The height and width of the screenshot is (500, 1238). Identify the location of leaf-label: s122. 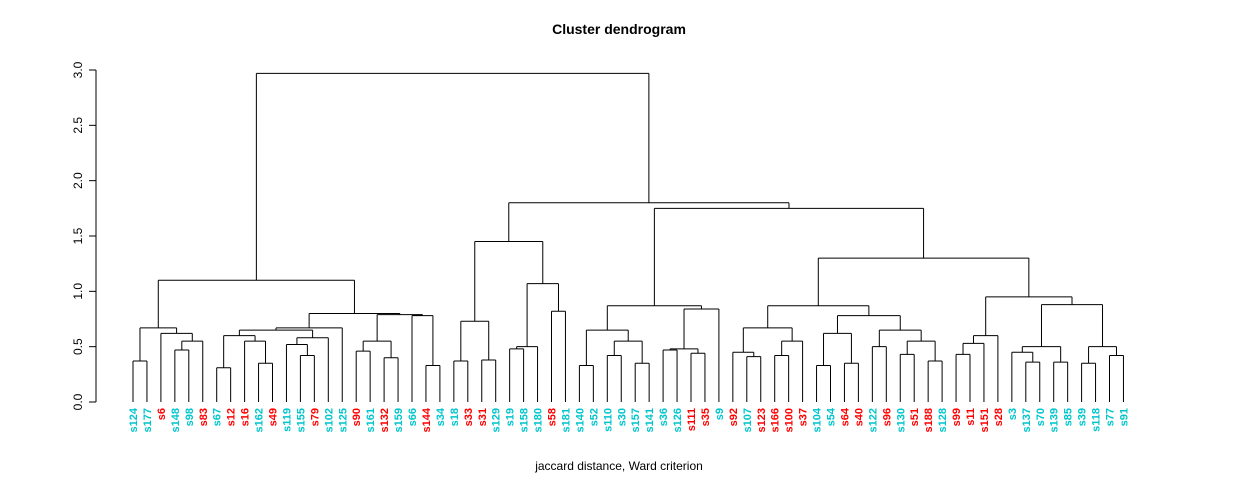
(873, 420).